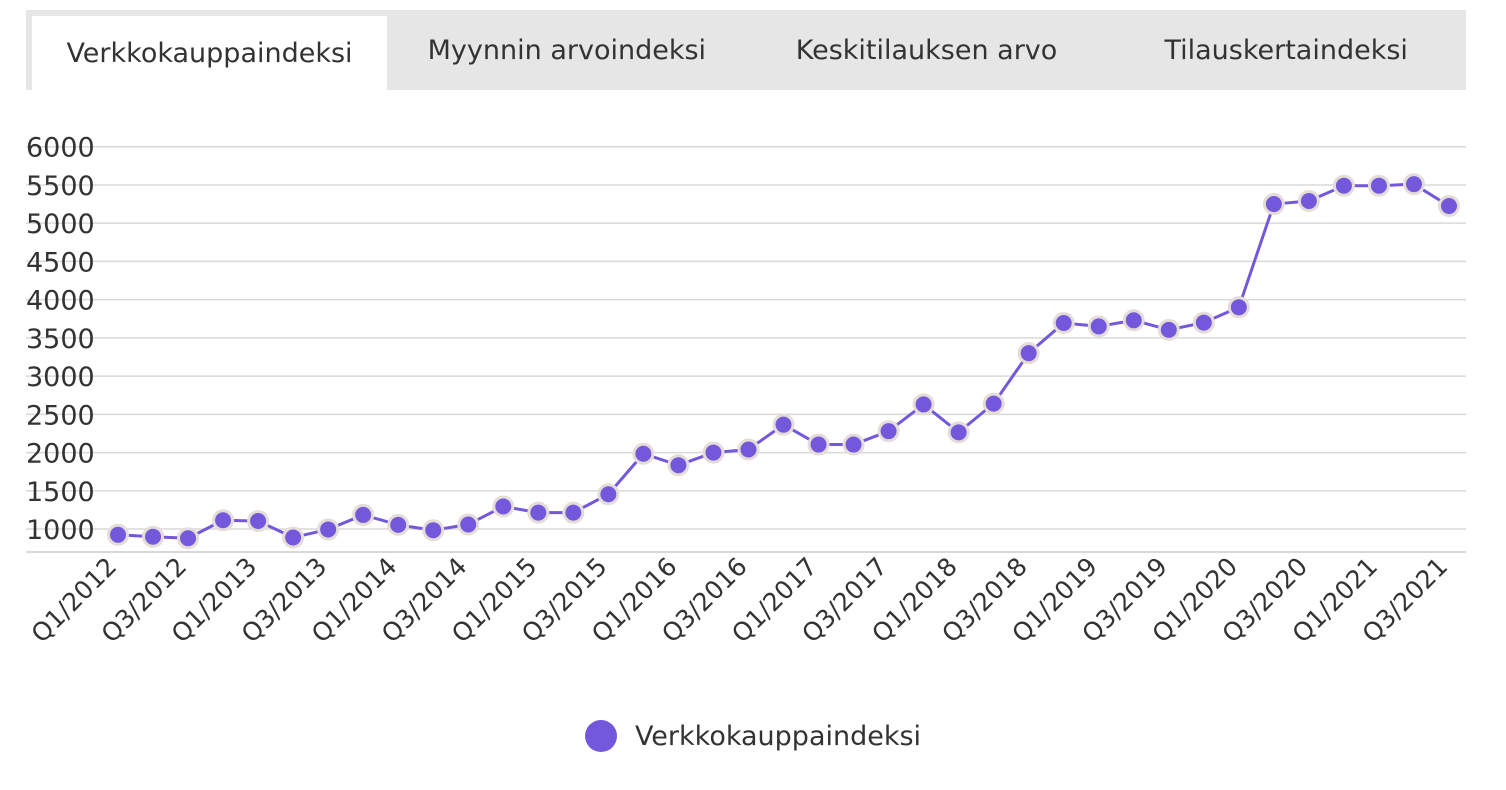  Describe the element at coordinates (60, 224) in the screenshot. I see `y-tick-label: 5000` at that location.